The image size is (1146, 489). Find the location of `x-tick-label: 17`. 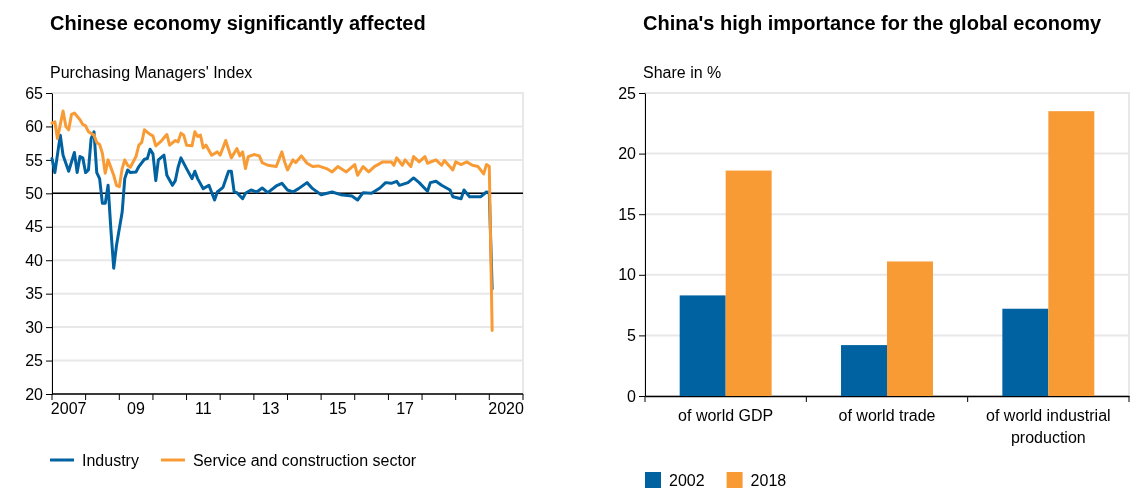

x-tick-label: 17 is located at coordinates (405, 409).